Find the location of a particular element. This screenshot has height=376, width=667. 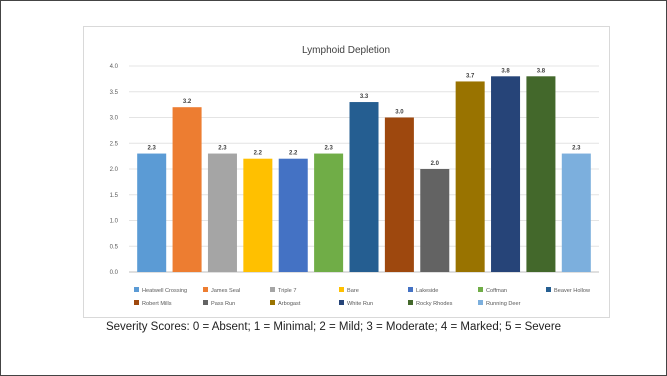

legend-item: Beaver Hollow is located at coordinates (568, 290).